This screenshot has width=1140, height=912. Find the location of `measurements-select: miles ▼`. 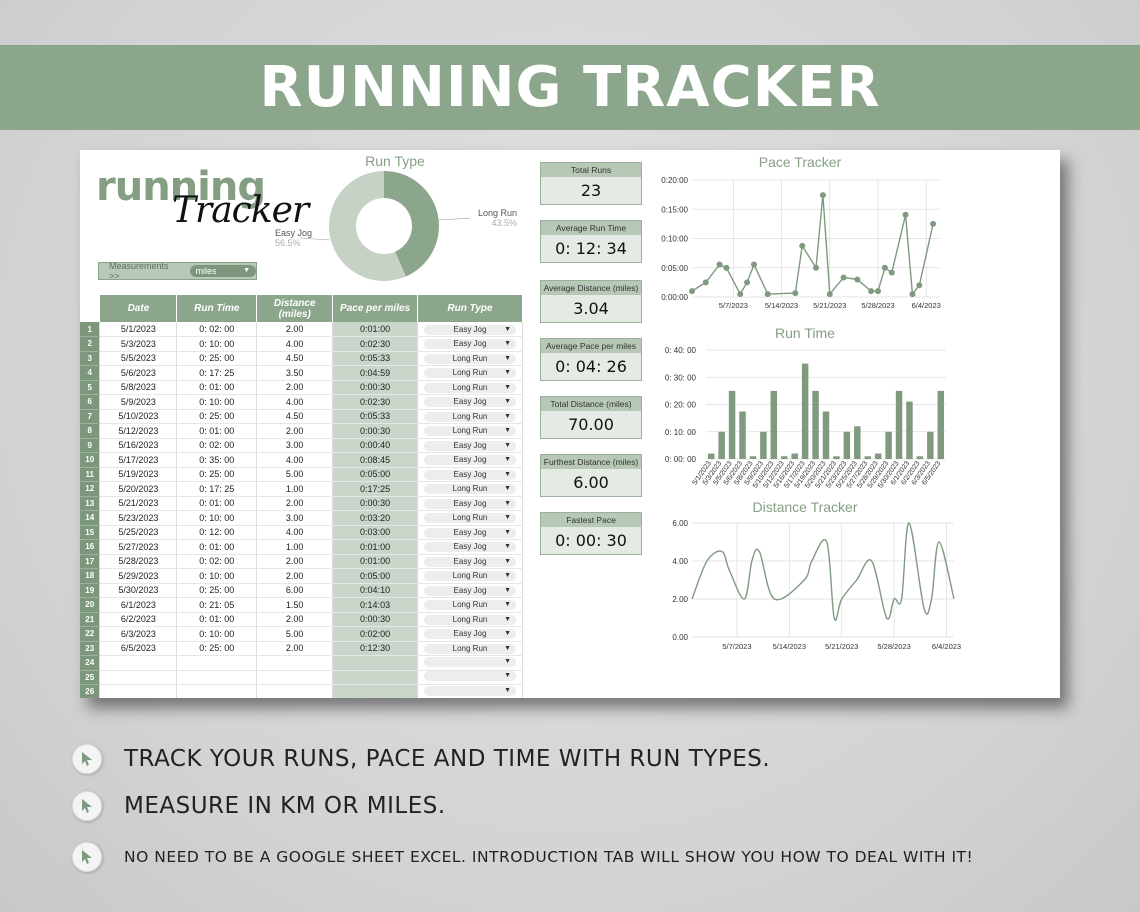

measurements-select: miles ▼ is located at coordinates (222, 271).